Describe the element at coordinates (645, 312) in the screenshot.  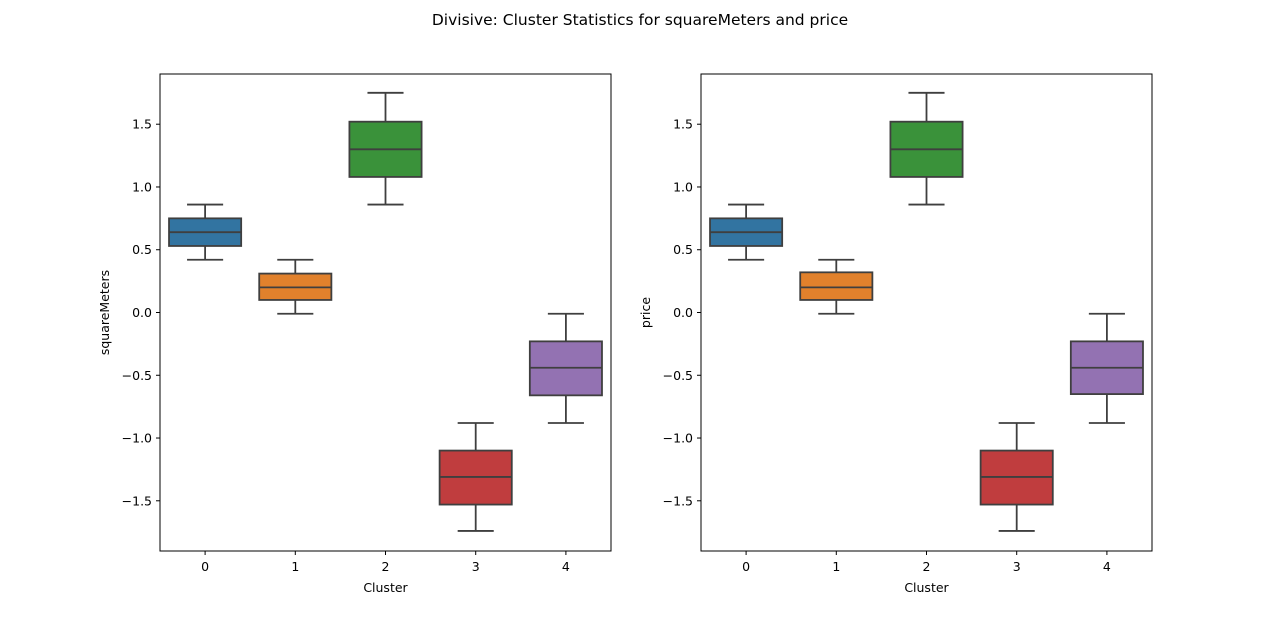
I see `y-axis-label: price` at that location.